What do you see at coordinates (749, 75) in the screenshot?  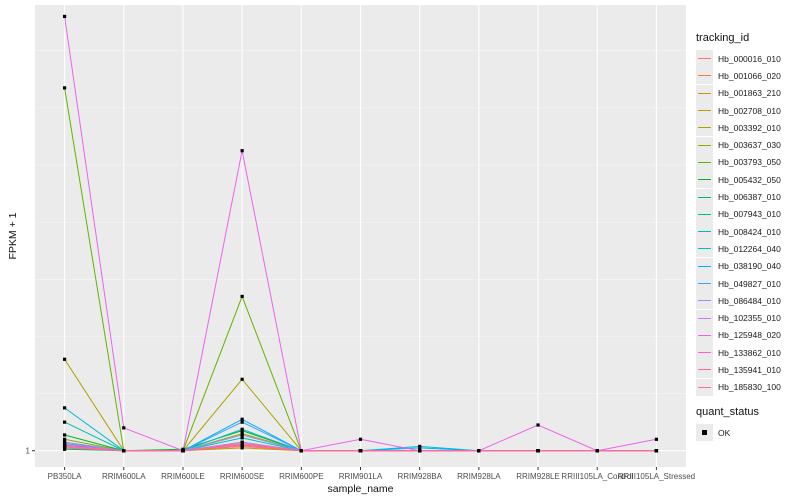 I see `legend-label: Hb_001066_020` at bounding box center [749, 75].